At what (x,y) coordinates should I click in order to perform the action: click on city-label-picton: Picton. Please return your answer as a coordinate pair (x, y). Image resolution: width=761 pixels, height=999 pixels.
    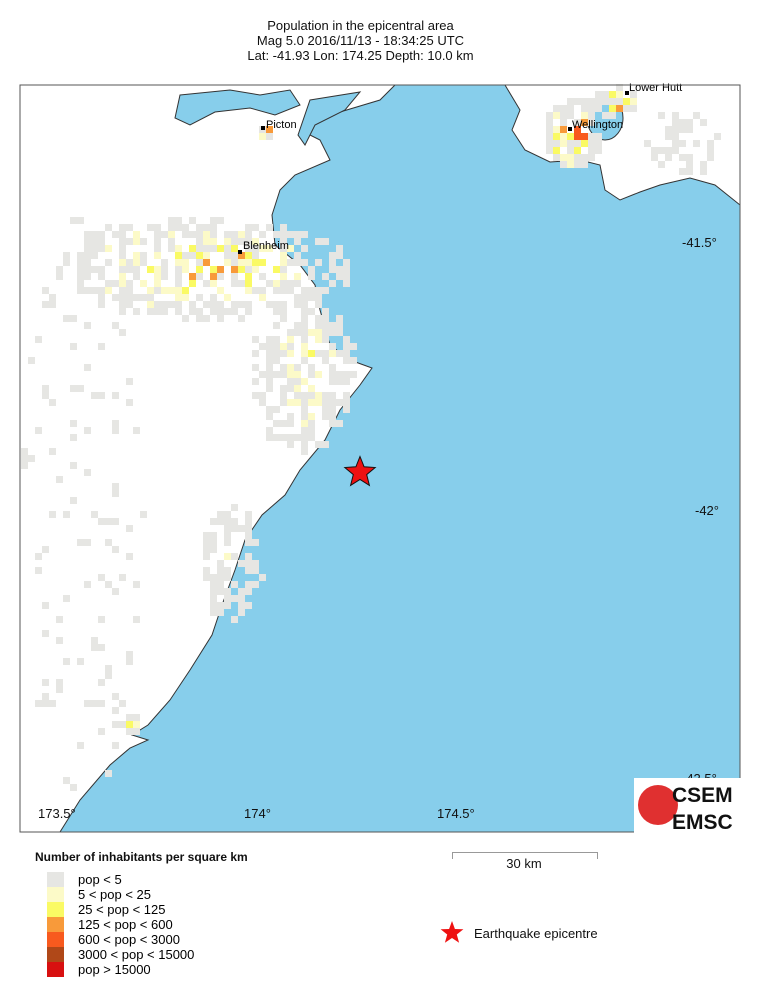
    Looking at the image, I should click on (281, 125).